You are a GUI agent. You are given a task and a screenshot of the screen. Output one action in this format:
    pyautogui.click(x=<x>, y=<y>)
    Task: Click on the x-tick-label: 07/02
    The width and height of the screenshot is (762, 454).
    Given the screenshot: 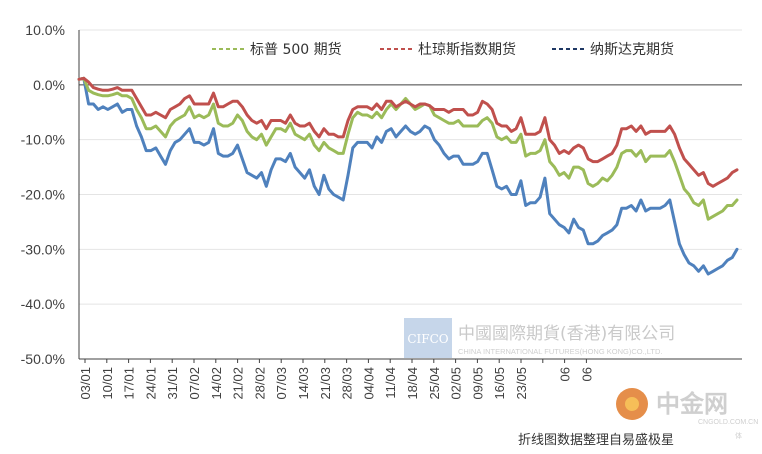 What is the action you would take?
    pyautogui.click(x=194, y=383)
    